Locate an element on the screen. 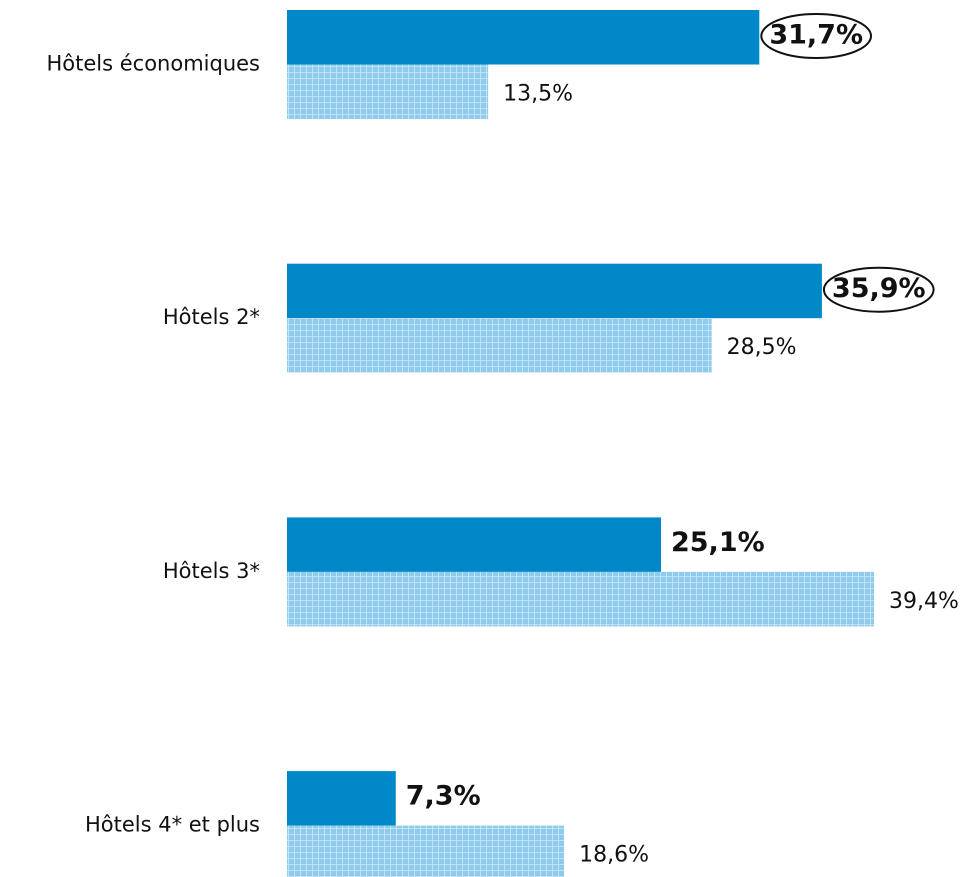 The image size is (974, 877). data-label: 39,4% is located at coordinates (924, 601).